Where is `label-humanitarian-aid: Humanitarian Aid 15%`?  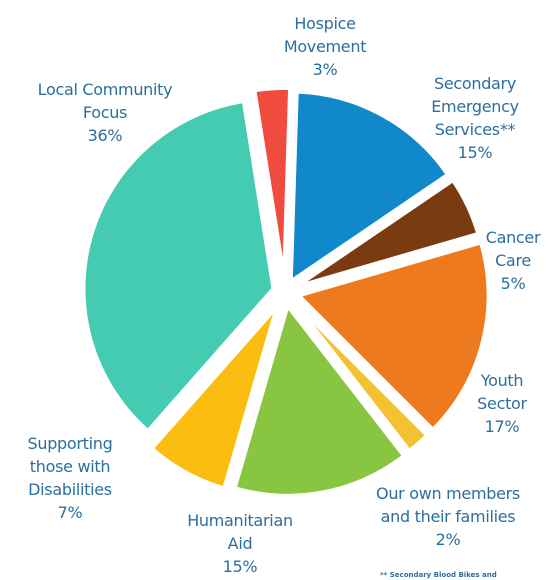 label-humanitarian-aid: Humanitarian Aid 15% is located at coordinates (240, 543).